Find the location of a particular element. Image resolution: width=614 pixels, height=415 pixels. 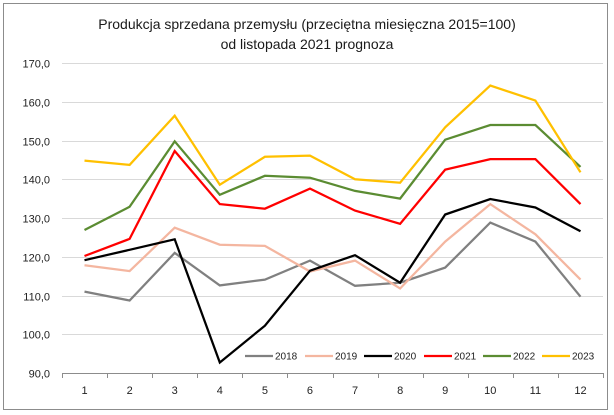

legend-item-2020: 2020 is located at coordinates (390, 357).